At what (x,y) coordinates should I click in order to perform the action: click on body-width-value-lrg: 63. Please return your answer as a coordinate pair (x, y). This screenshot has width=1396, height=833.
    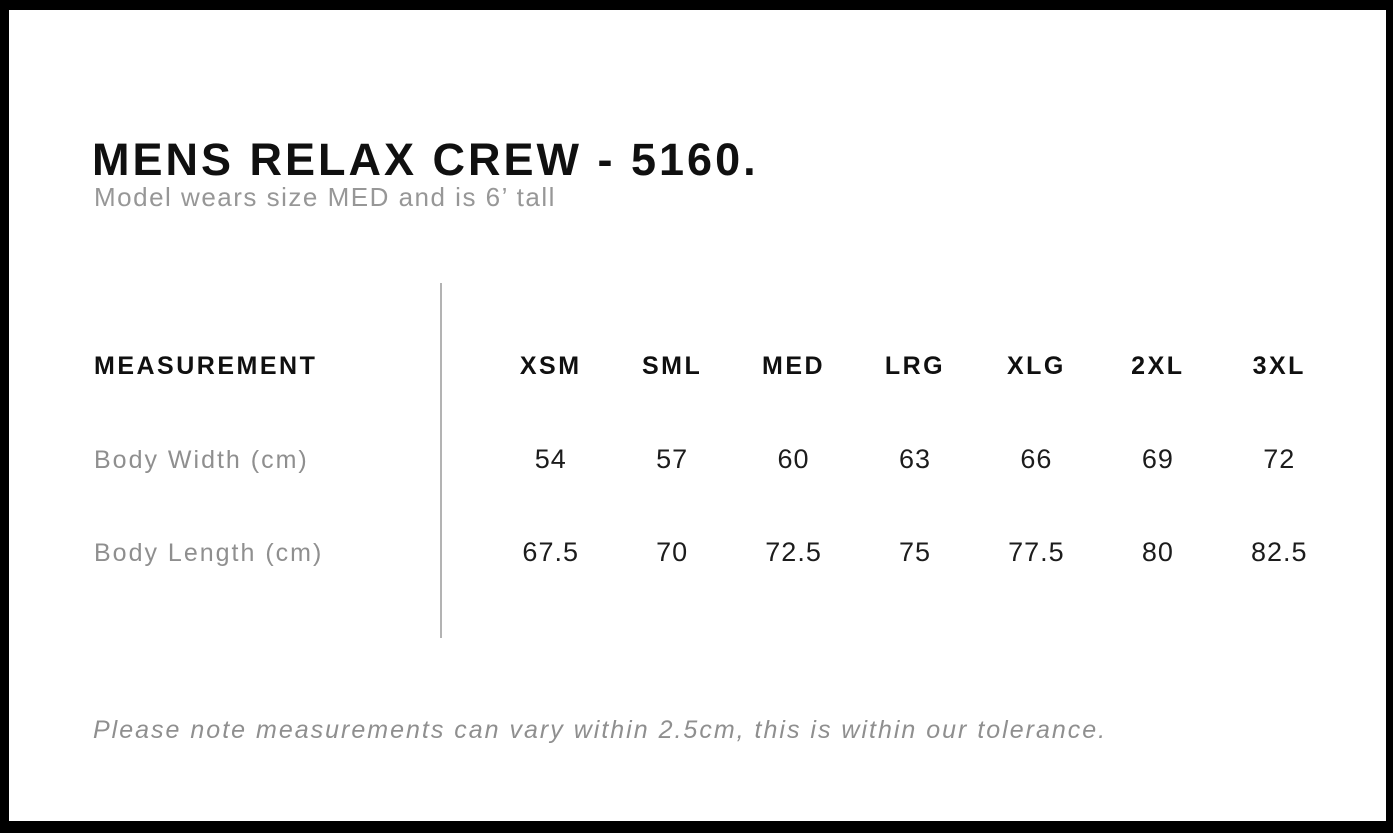
    Looking at the image, I should click on (915, 459).